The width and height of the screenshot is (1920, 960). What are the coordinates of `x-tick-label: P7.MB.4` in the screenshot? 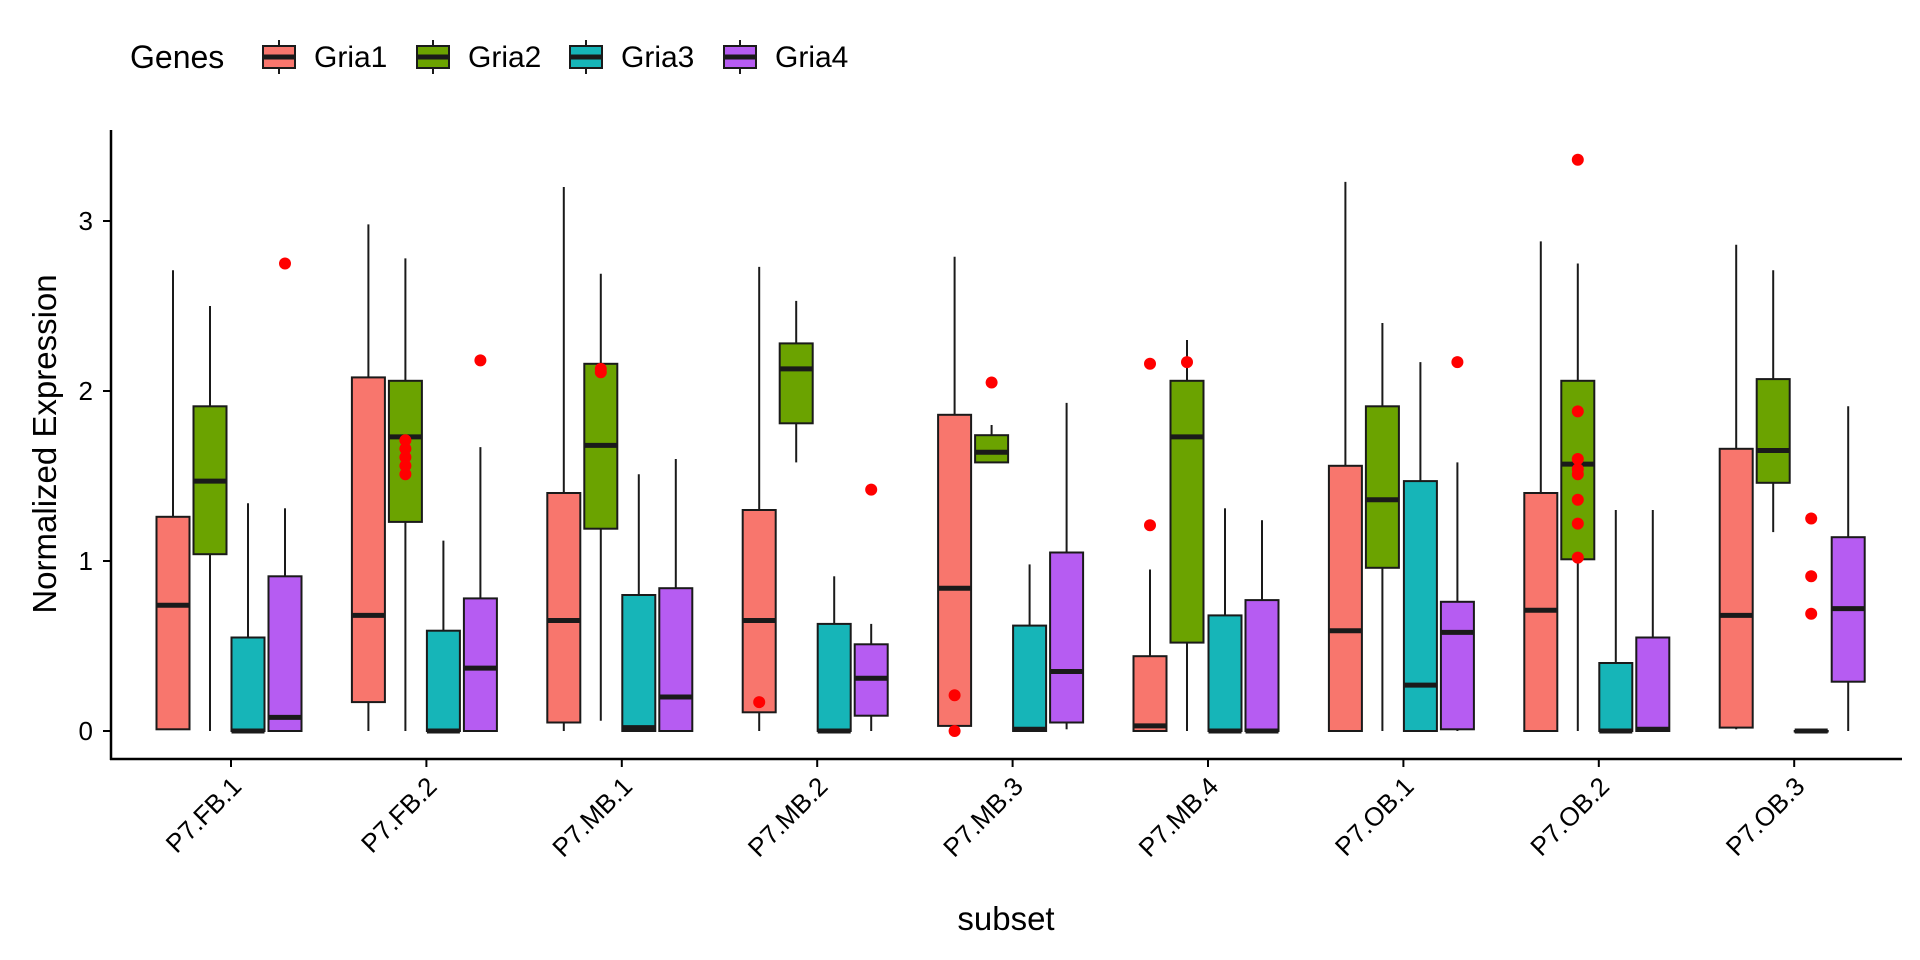 It's located at (1179, 817).